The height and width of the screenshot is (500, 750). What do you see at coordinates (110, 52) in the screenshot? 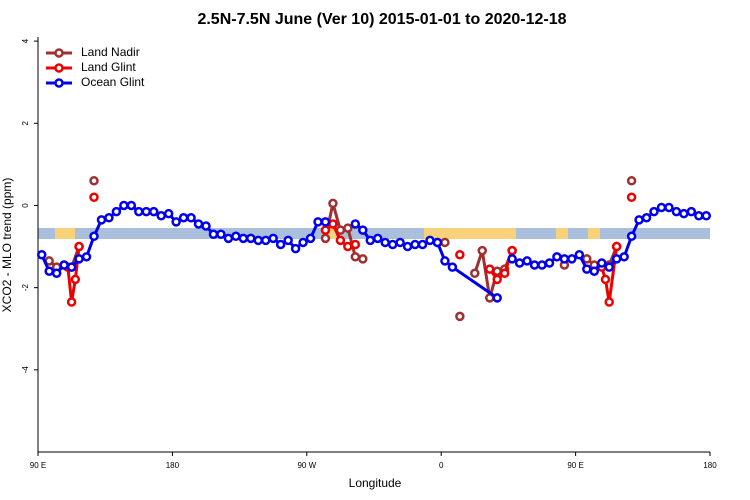
I see `legend-label: Land Nadir` at bounding box center [110, 52].